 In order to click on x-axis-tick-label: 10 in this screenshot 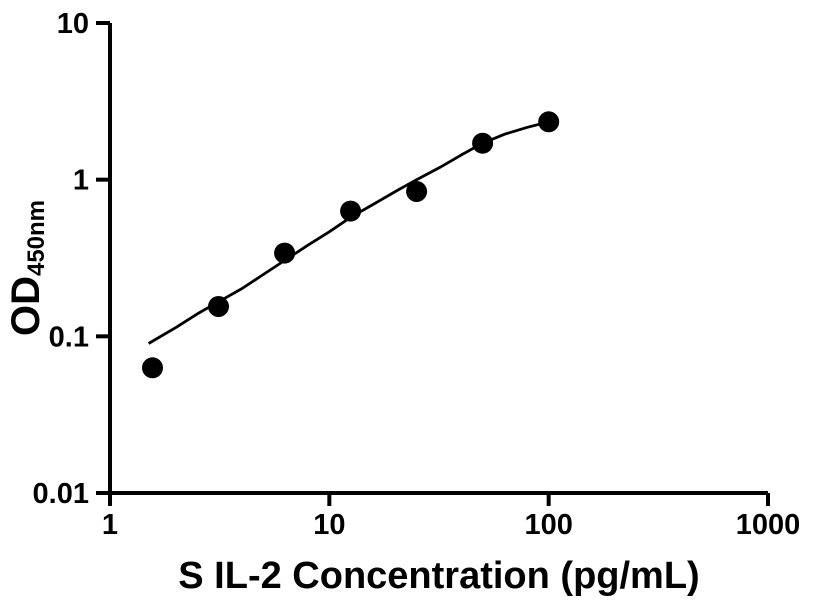, I will do `click(329, 525)`.